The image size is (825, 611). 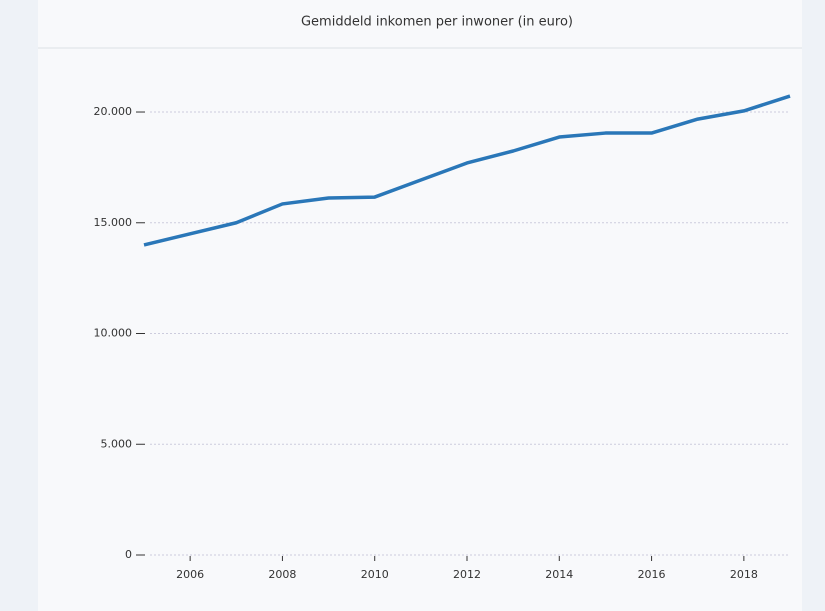 What do you see at coordinates (652, 574) in the screenshot?
I see `x-tick-label: 2016` at bounding box center [652, 574].